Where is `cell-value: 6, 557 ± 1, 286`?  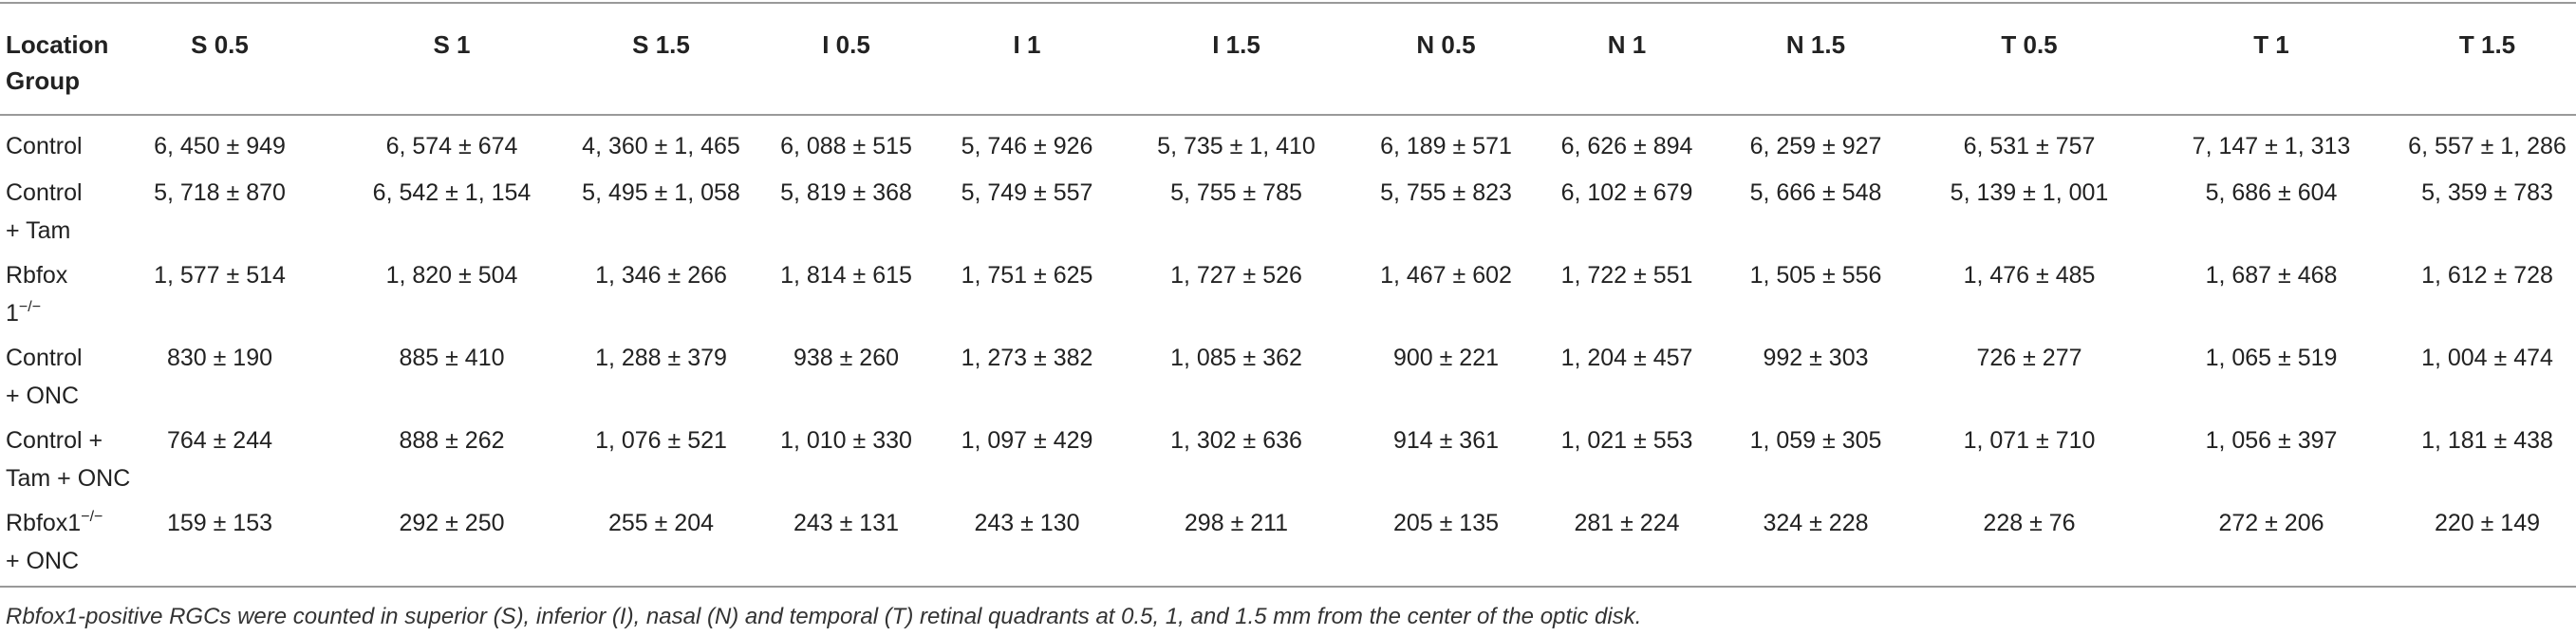 cell-value: 6, 557 ± 1, 286 is located at coordinates (2487, 146).